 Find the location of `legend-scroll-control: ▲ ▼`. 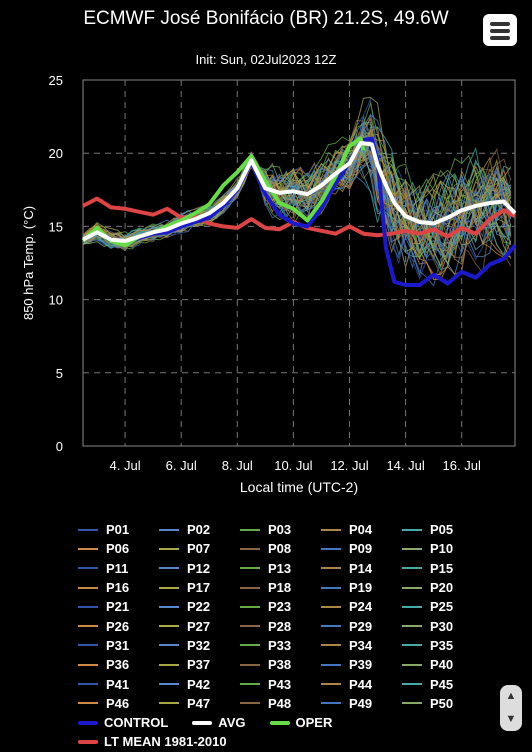

legend-scroll-control: ▲ ▼ is located at coordinates (511, 708).